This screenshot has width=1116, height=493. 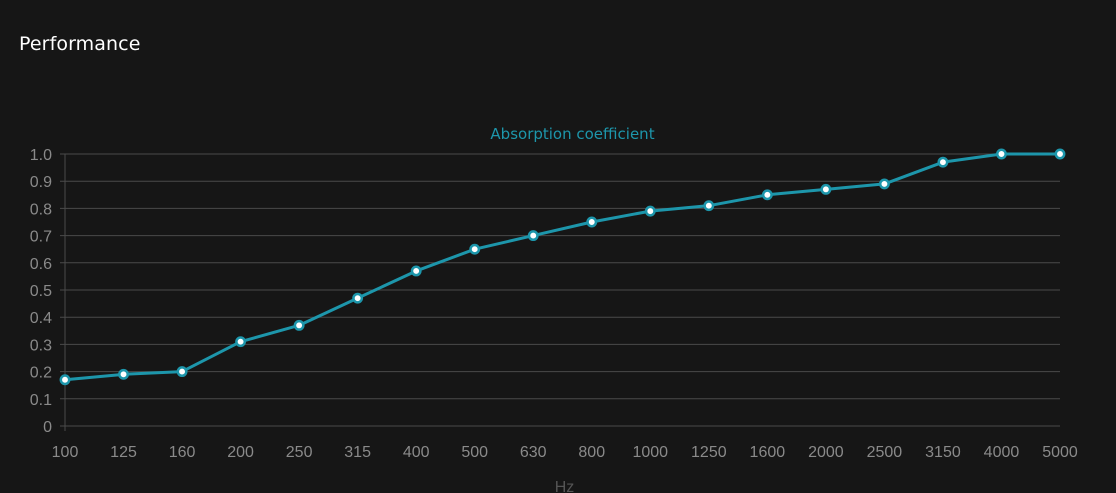 I want to click on x-tick-label: 5000, so click(x=1060, y=452).